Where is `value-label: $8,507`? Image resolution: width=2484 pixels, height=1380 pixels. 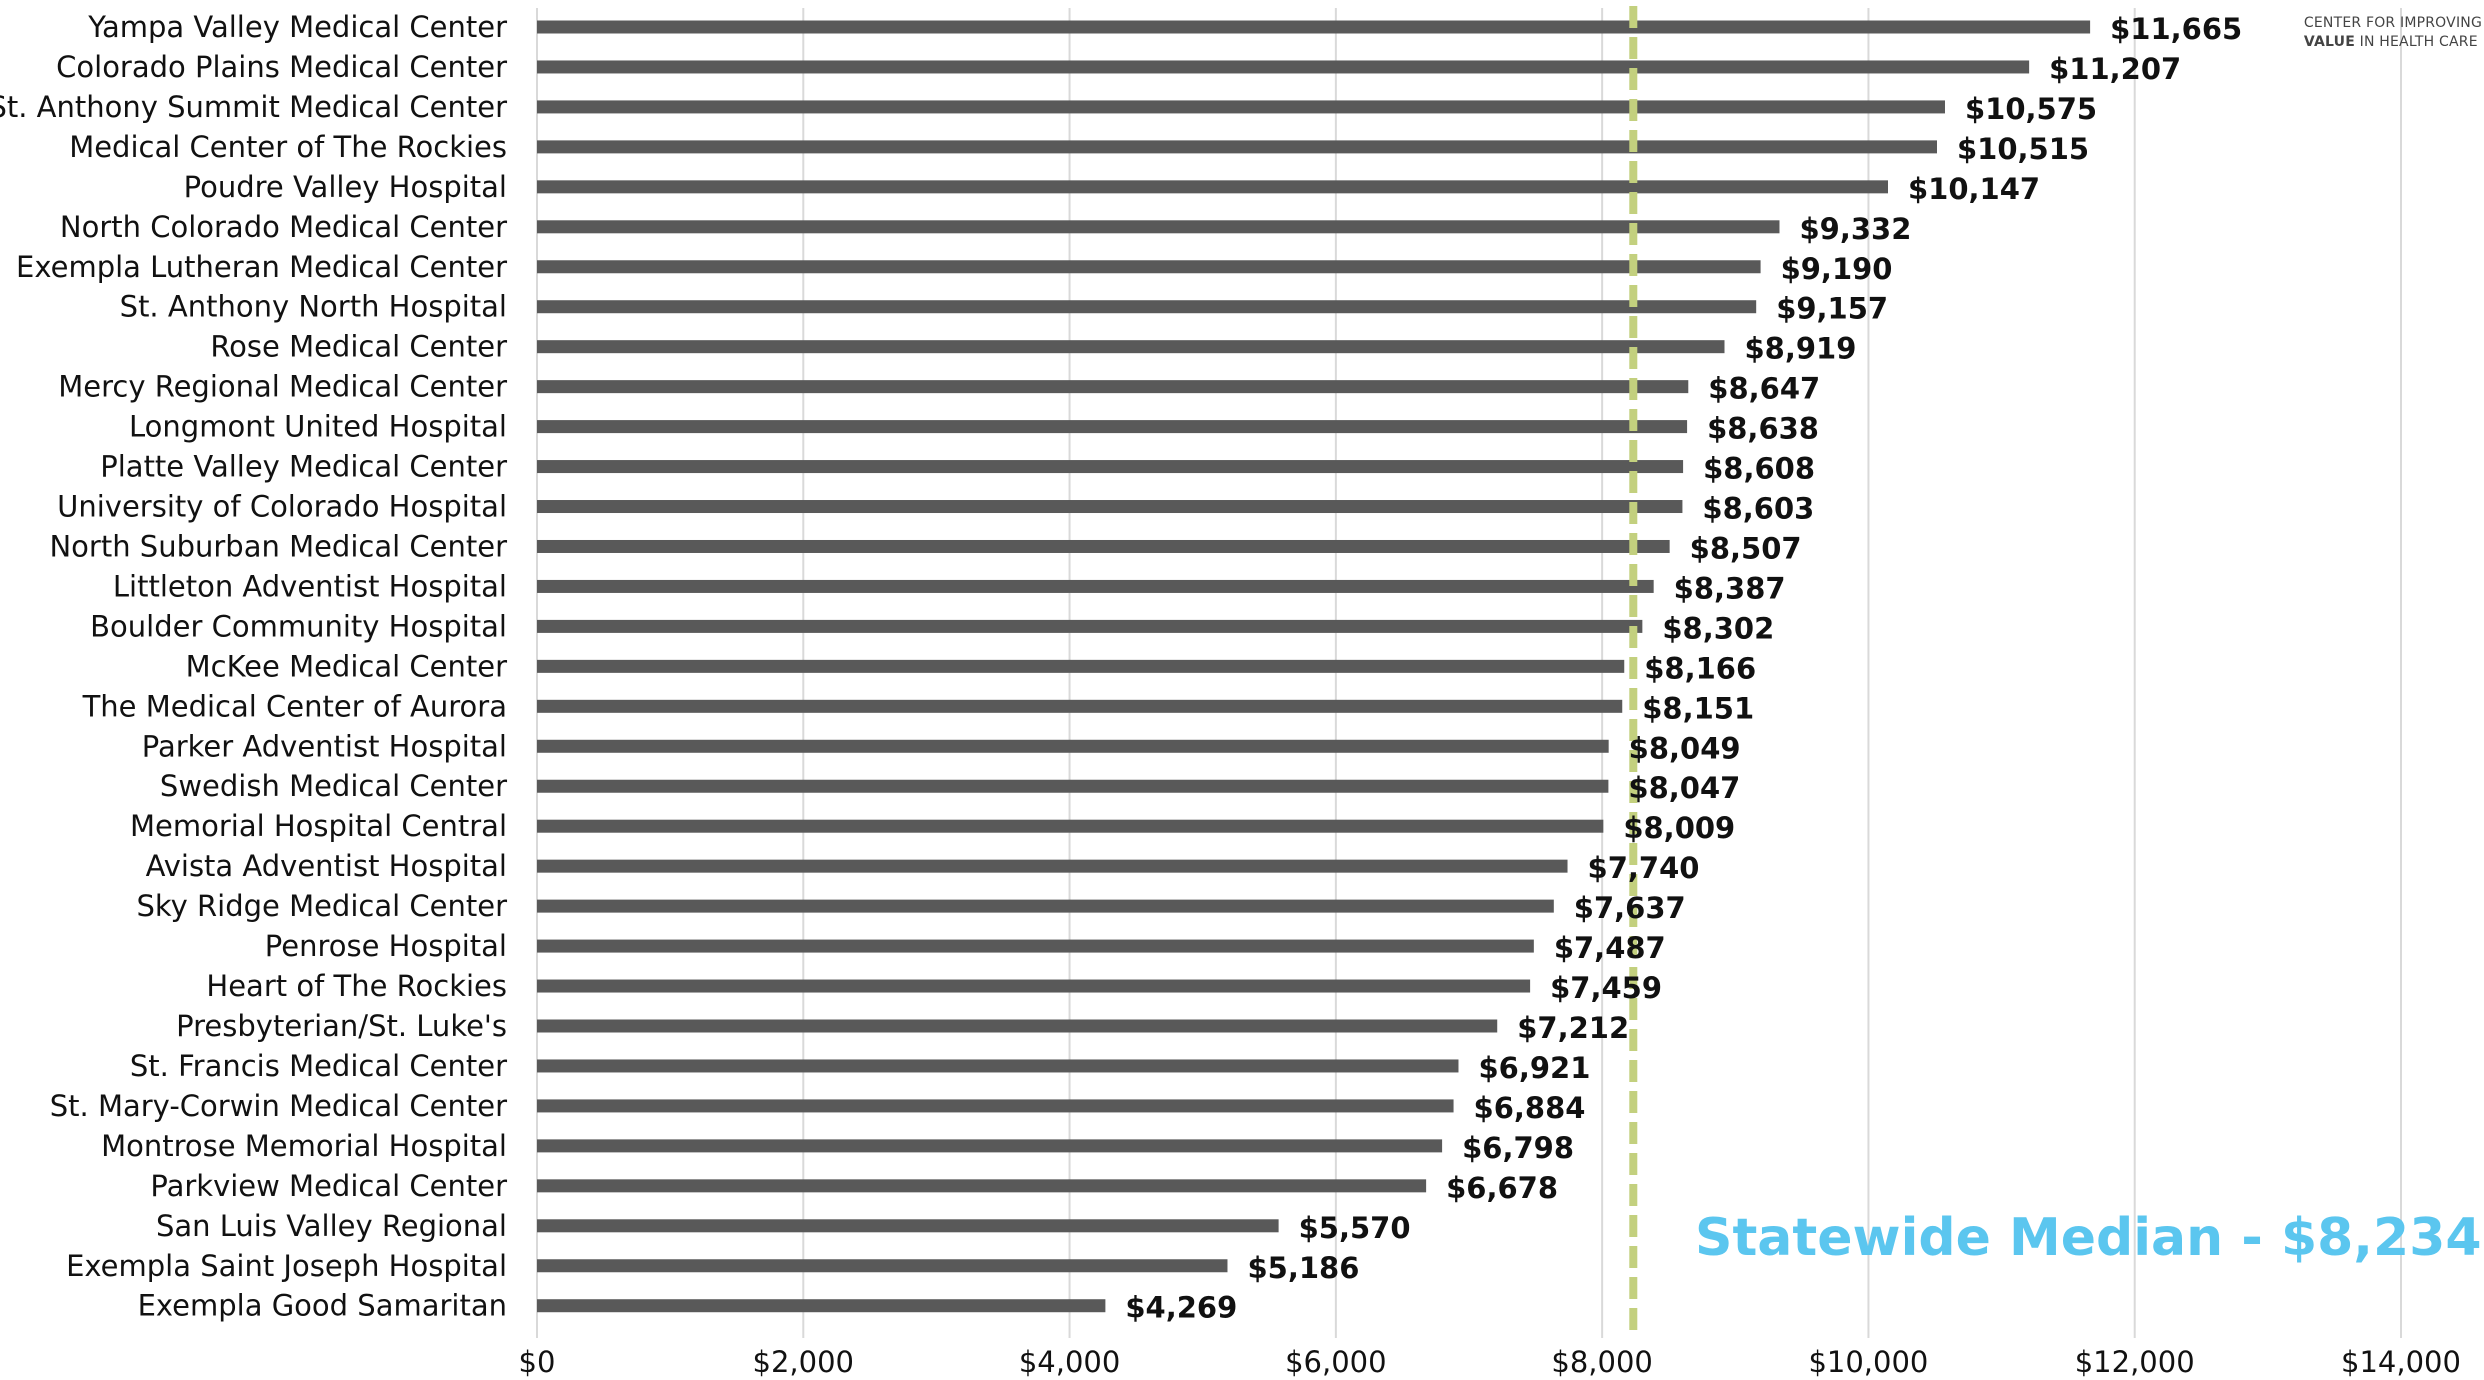 value-label: $8,507 is located at coordinates (1746, 548).